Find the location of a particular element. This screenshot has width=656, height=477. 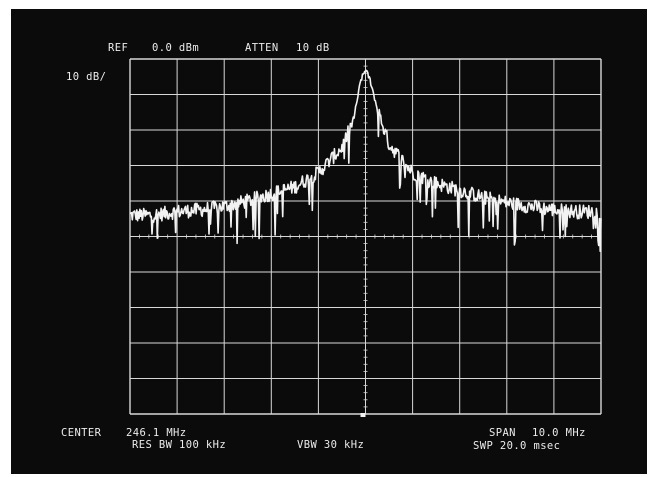

center-frequency-marker is located at coordinates (363, 415).